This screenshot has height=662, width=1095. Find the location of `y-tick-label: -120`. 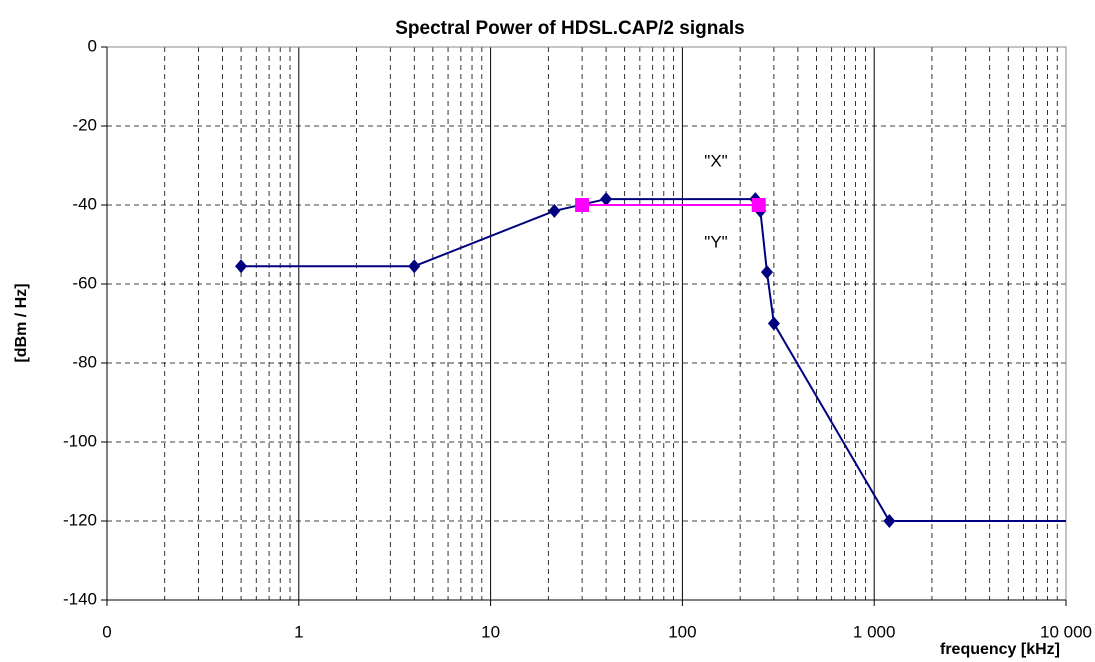

y-tick-label: -120 is located at coordinates (80, 519).